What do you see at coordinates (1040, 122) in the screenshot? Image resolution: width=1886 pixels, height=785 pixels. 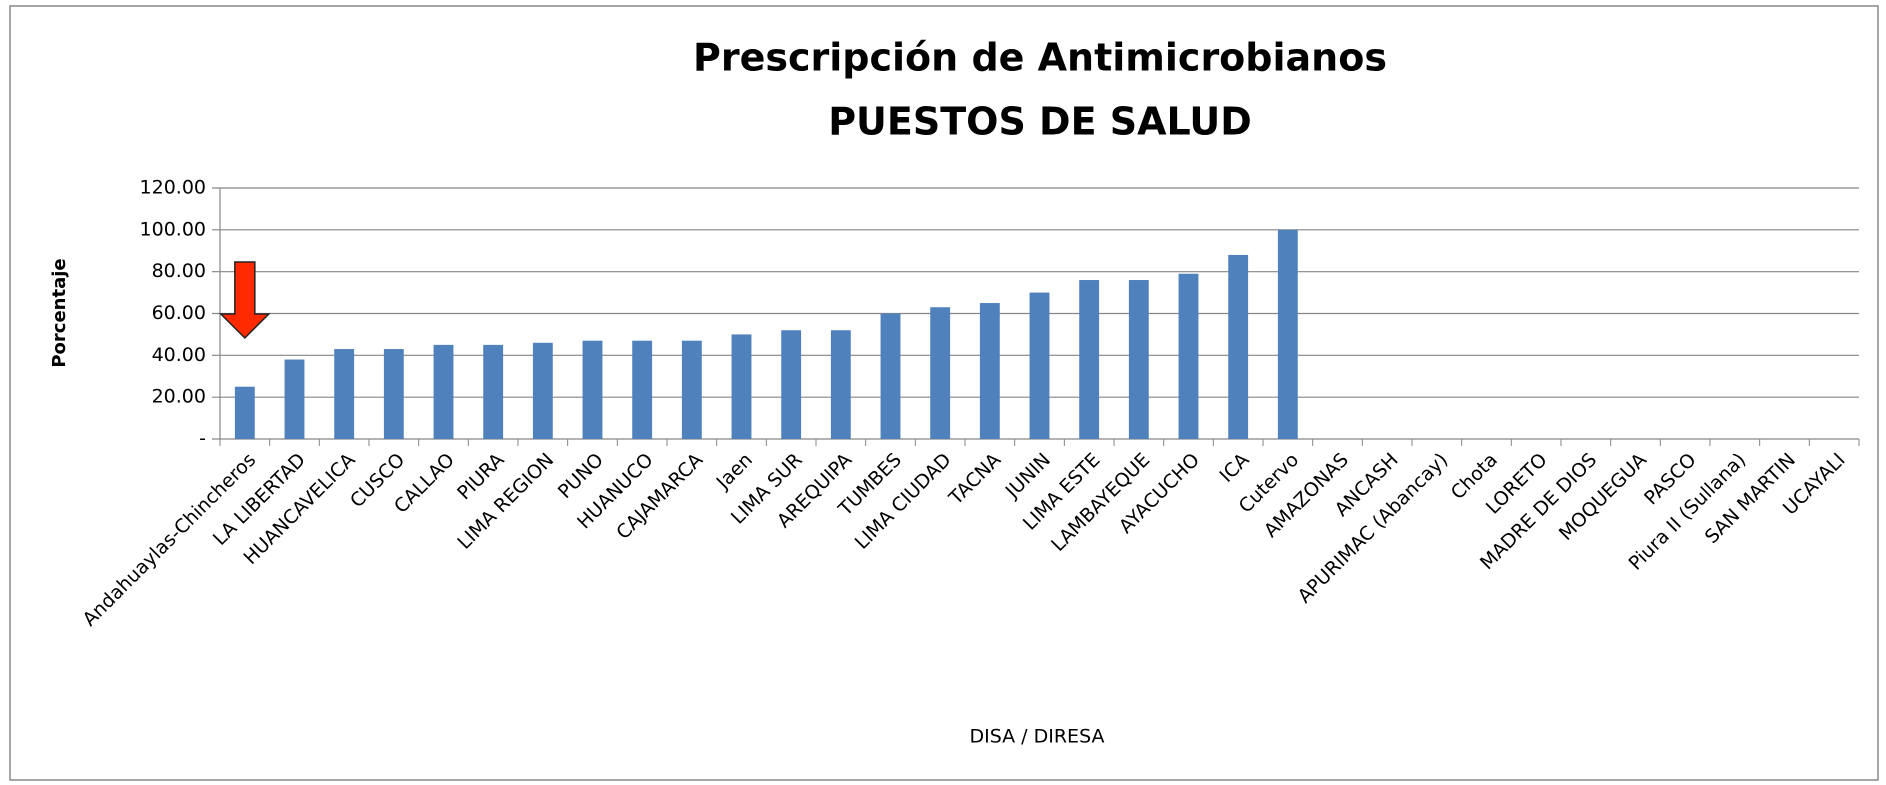 I see `chart-subtitle: PUESTOS DE SALUD` at bounding box center [1040, 122].